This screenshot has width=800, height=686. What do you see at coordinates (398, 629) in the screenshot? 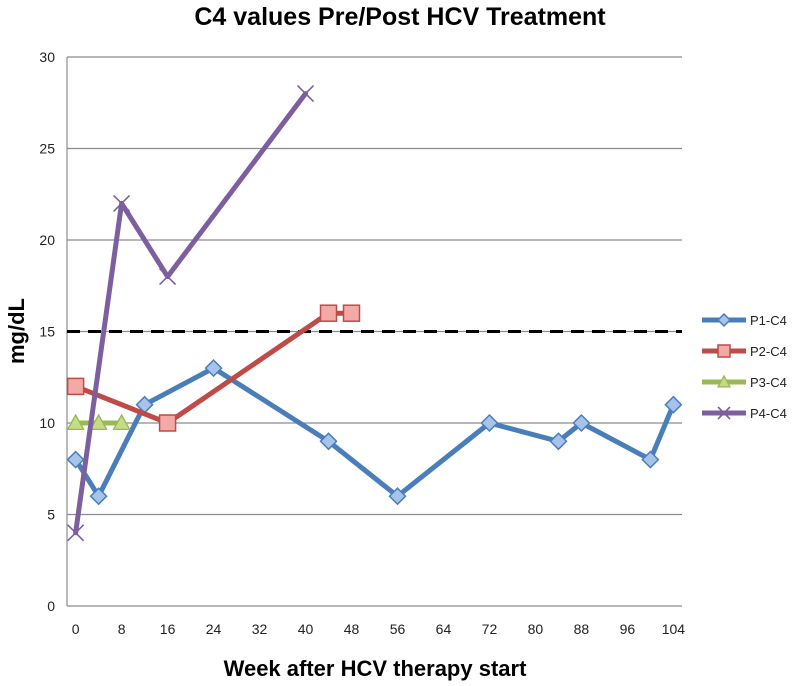
I see `x-tick-label: 56` at bounding box center [398, 629].